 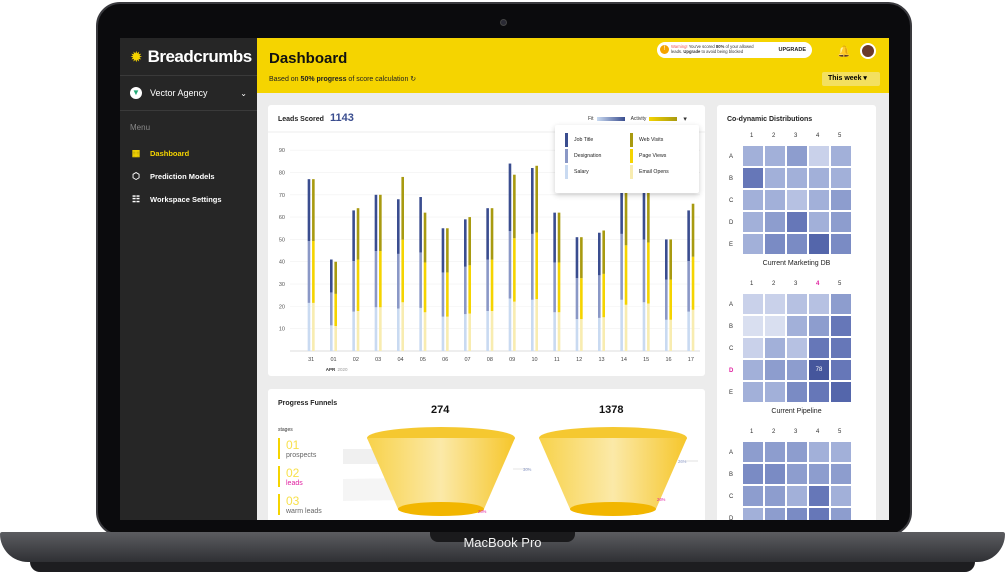 What do you see at coordinates (188, 153) in the screenshot?
I see `sidebar-item-dashboard: ▦ Dashboard` at bounding box center [188, 153].